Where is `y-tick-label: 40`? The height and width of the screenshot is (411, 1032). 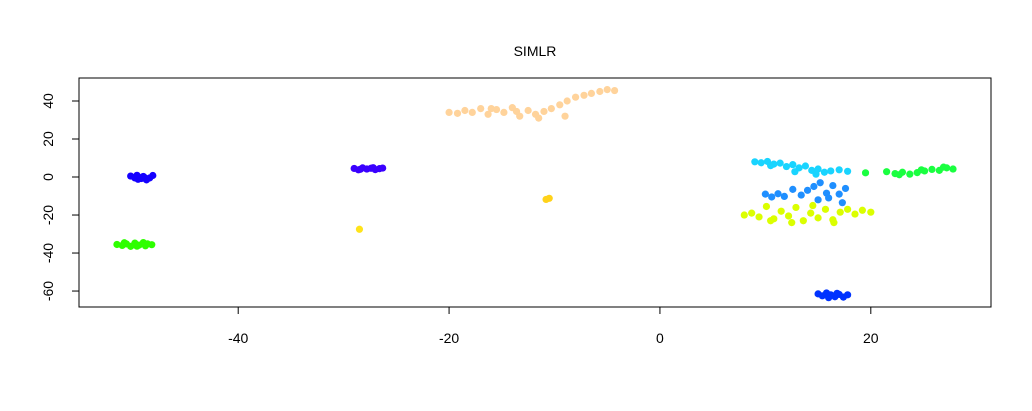
y-tick-label: 40 is located at coordinates (48, 101).